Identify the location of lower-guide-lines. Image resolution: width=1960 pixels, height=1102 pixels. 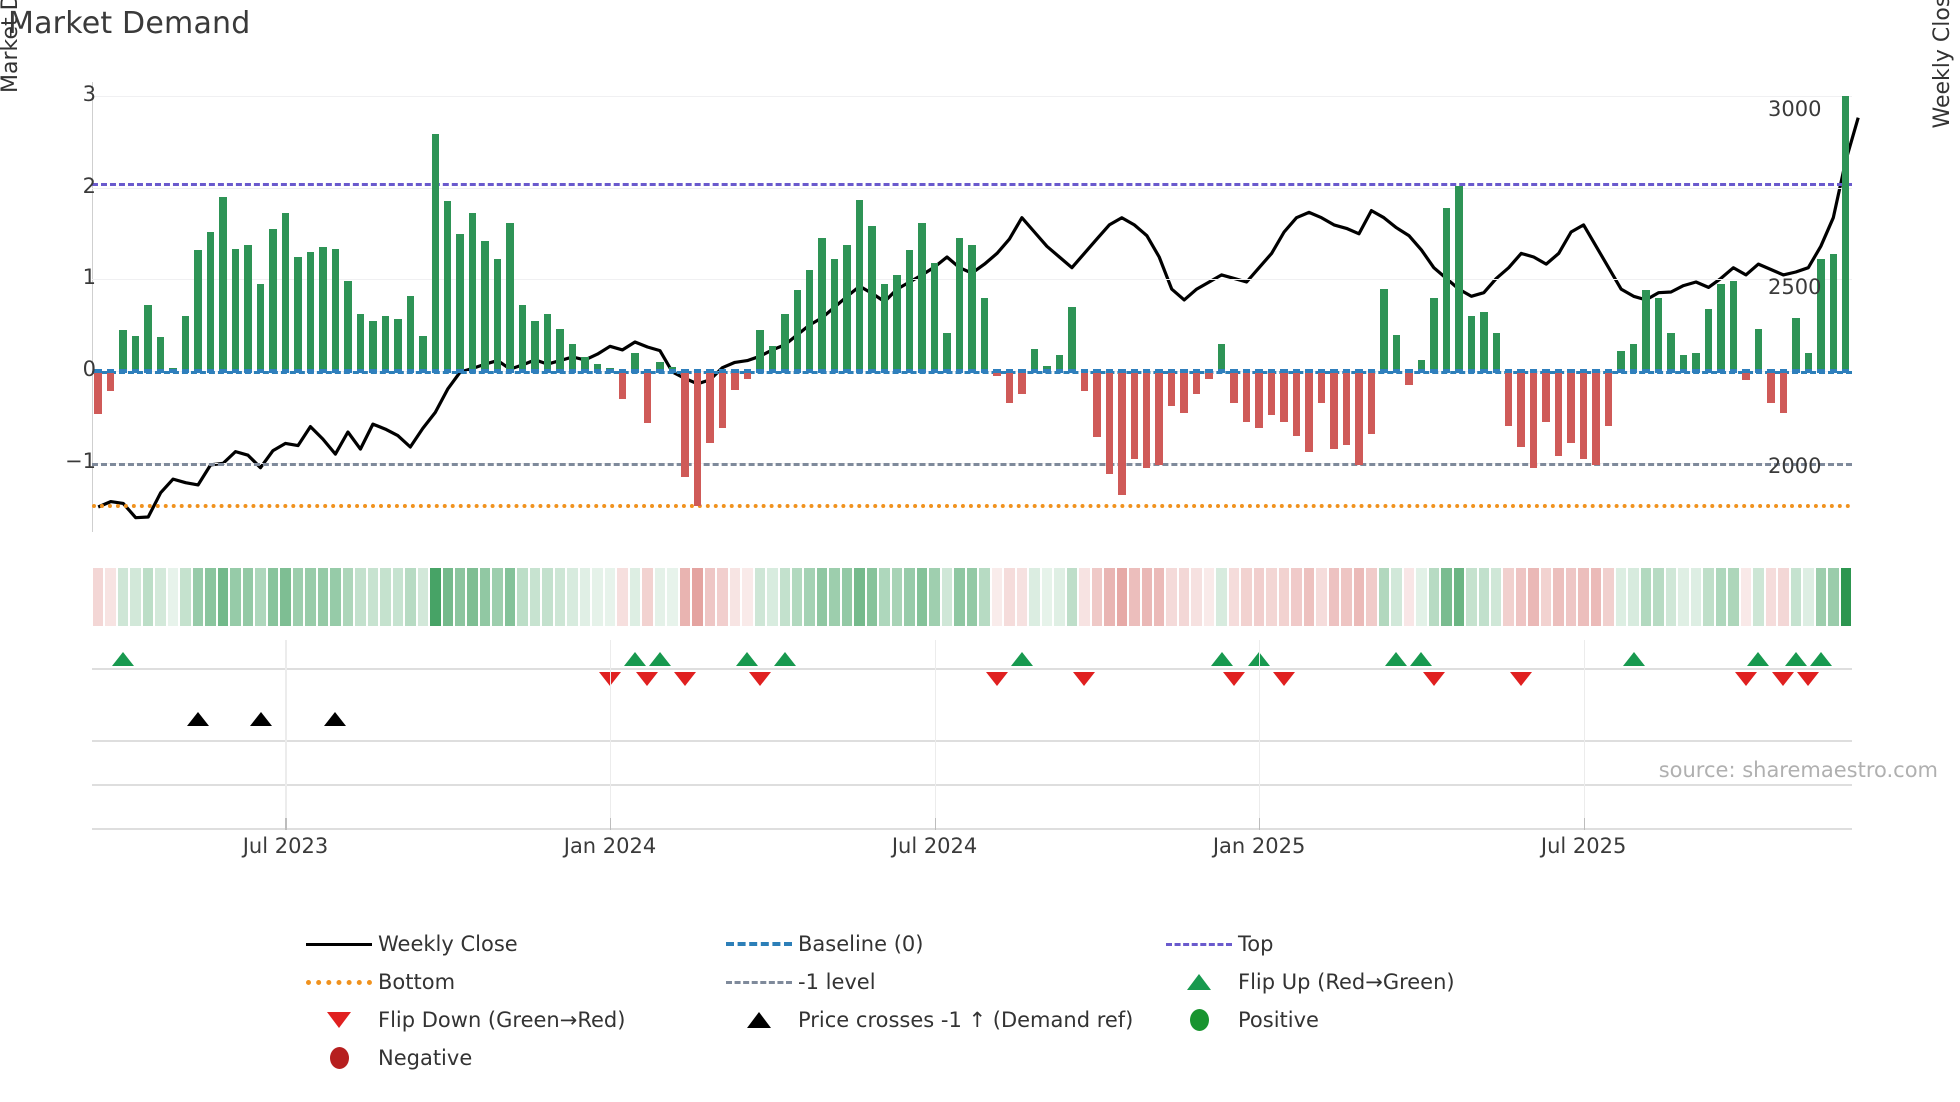
(972, 785).